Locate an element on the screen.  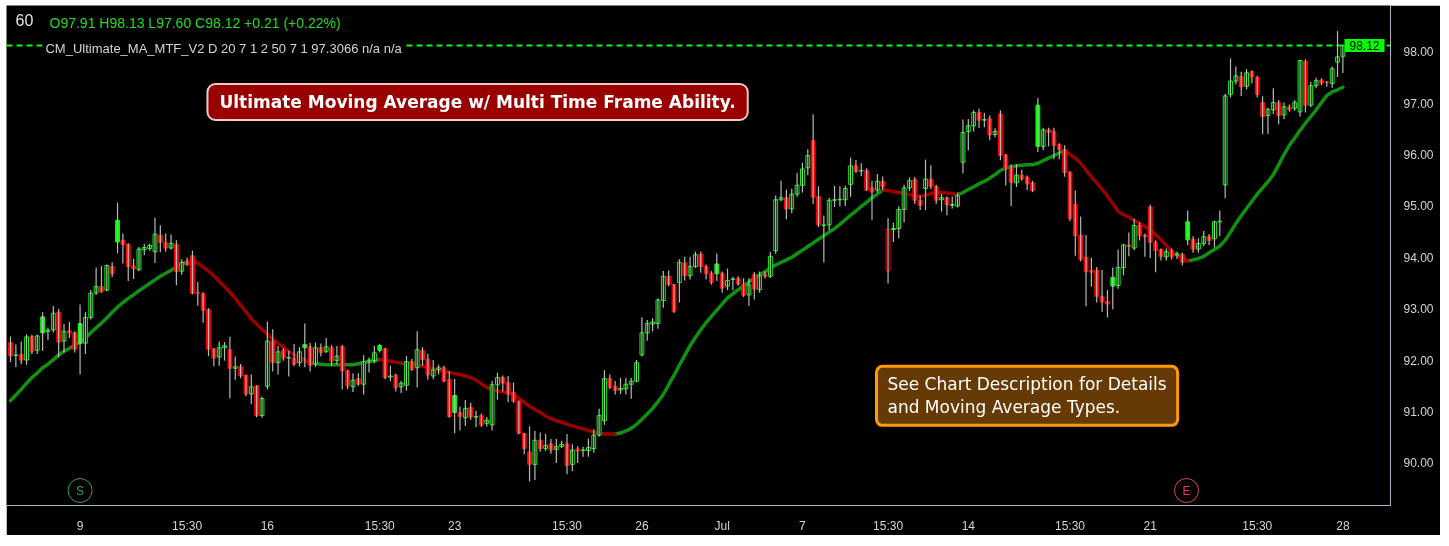
annotation: Ultimate Moving Average w/ Multi Time Frame Ability. is located at coordinates (477, 102).